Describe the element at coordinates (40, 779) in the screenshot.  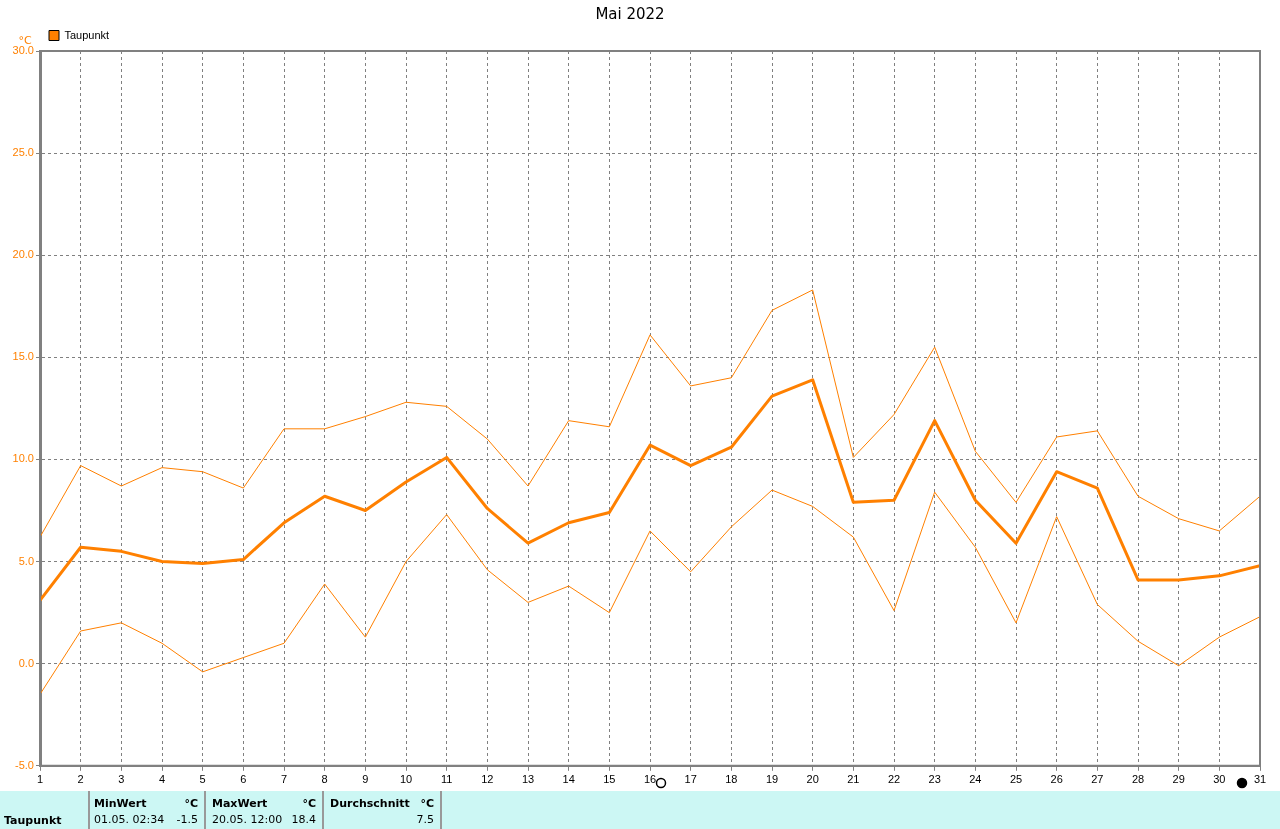
I see `x-tick-label: 1` at that location.